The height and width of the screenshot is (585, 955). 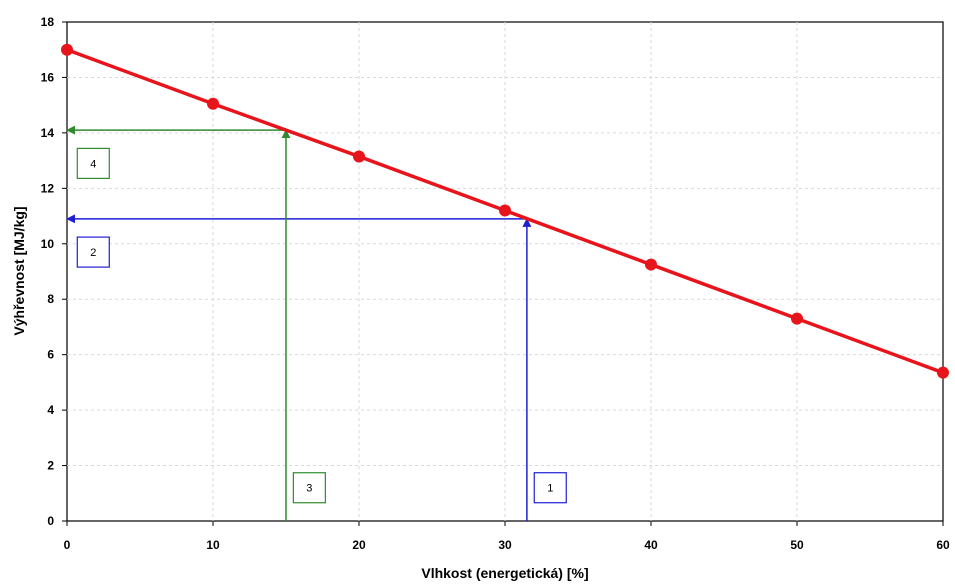 What do you see at coordinates (48, 244) in the screenshot?
I see `y-tick-label: 10` at bounding box center [48, 244].